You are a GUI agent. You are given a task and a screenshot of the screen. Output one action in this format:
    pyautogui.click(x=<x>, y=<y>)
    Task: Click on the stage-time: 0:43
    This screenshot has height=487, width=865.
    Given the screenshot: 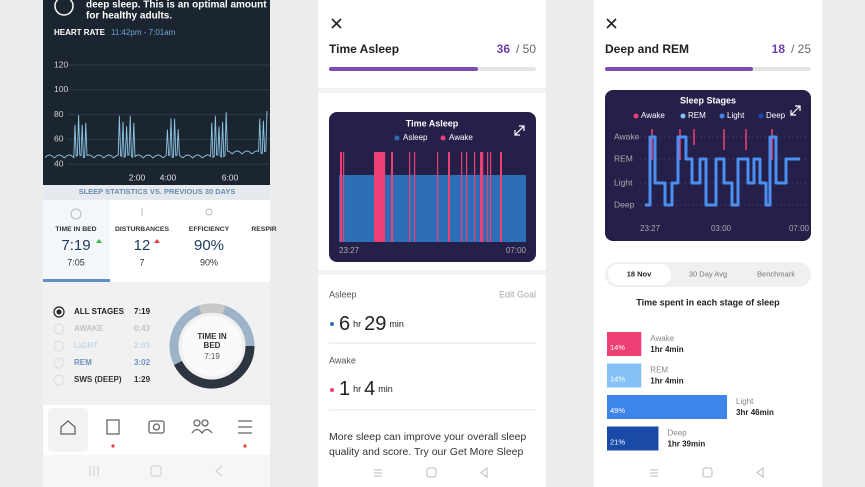 What is the action you would take?
    pyautogui.click(x=142, y=328)
    